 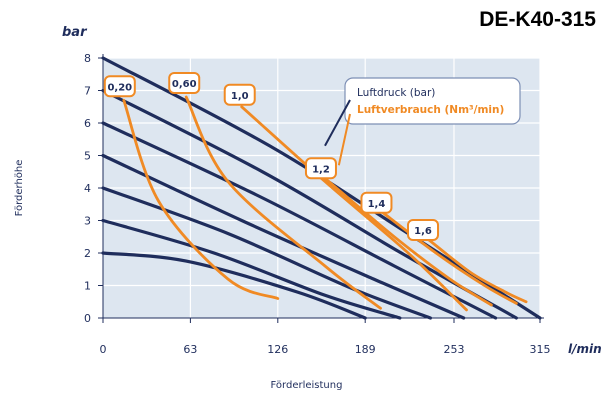 I want to click on consumption-curve-label: 0,60, so click(x=184, y=83).